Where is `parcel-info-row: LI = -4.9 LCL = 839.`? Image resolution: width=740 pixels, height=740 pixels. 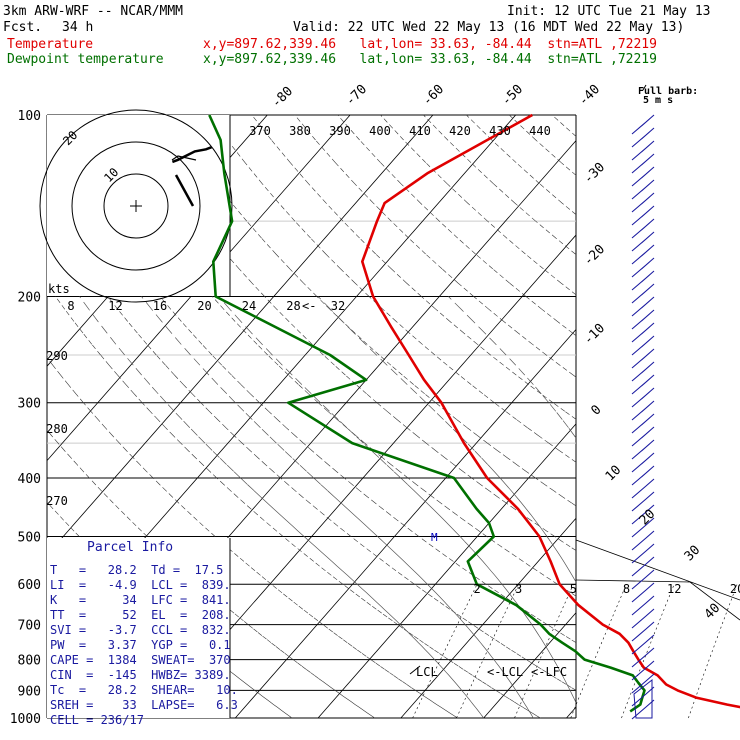 parcel-info-row: LI = -4.9 LCL = 839. is located at coordinates (140, 585).